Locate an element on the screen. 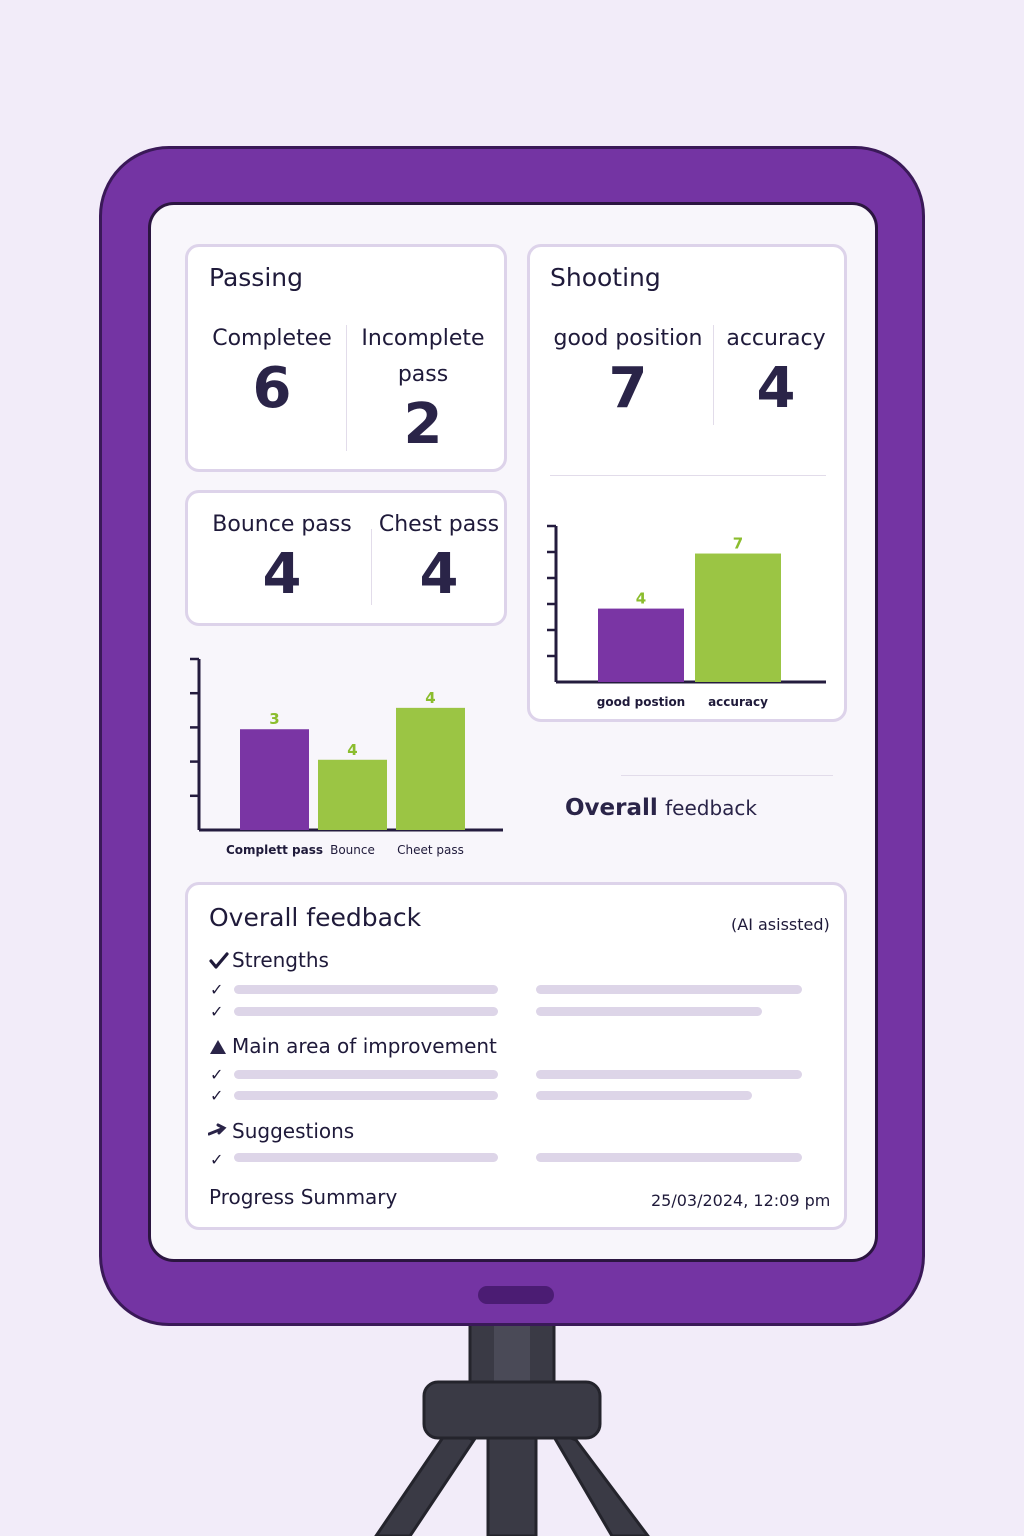 This screenshot has height=1536, width=1024. chest-pass-value: 4 is located at coordinates (439, 574).